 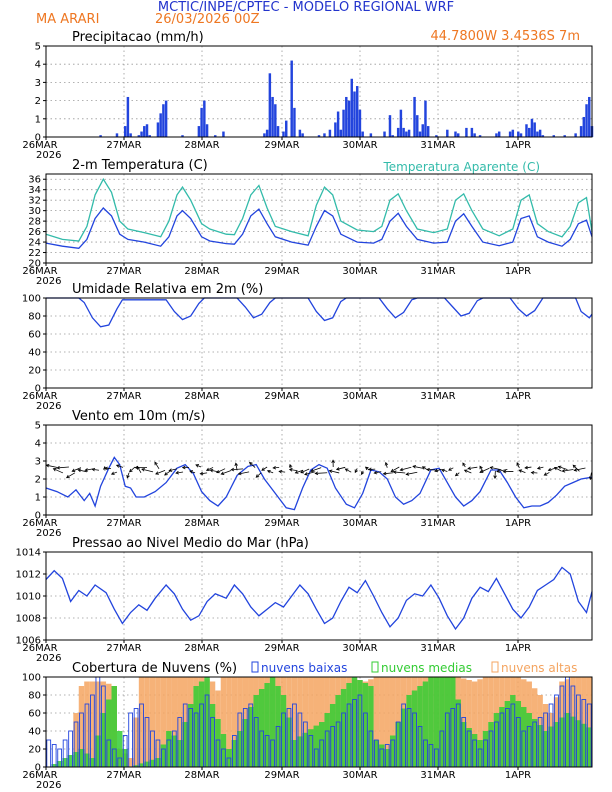 What do you see at coordinates (34, 732) in the screenshot?
I see `y-tick-label: 40` at bounding box center [34, 732].